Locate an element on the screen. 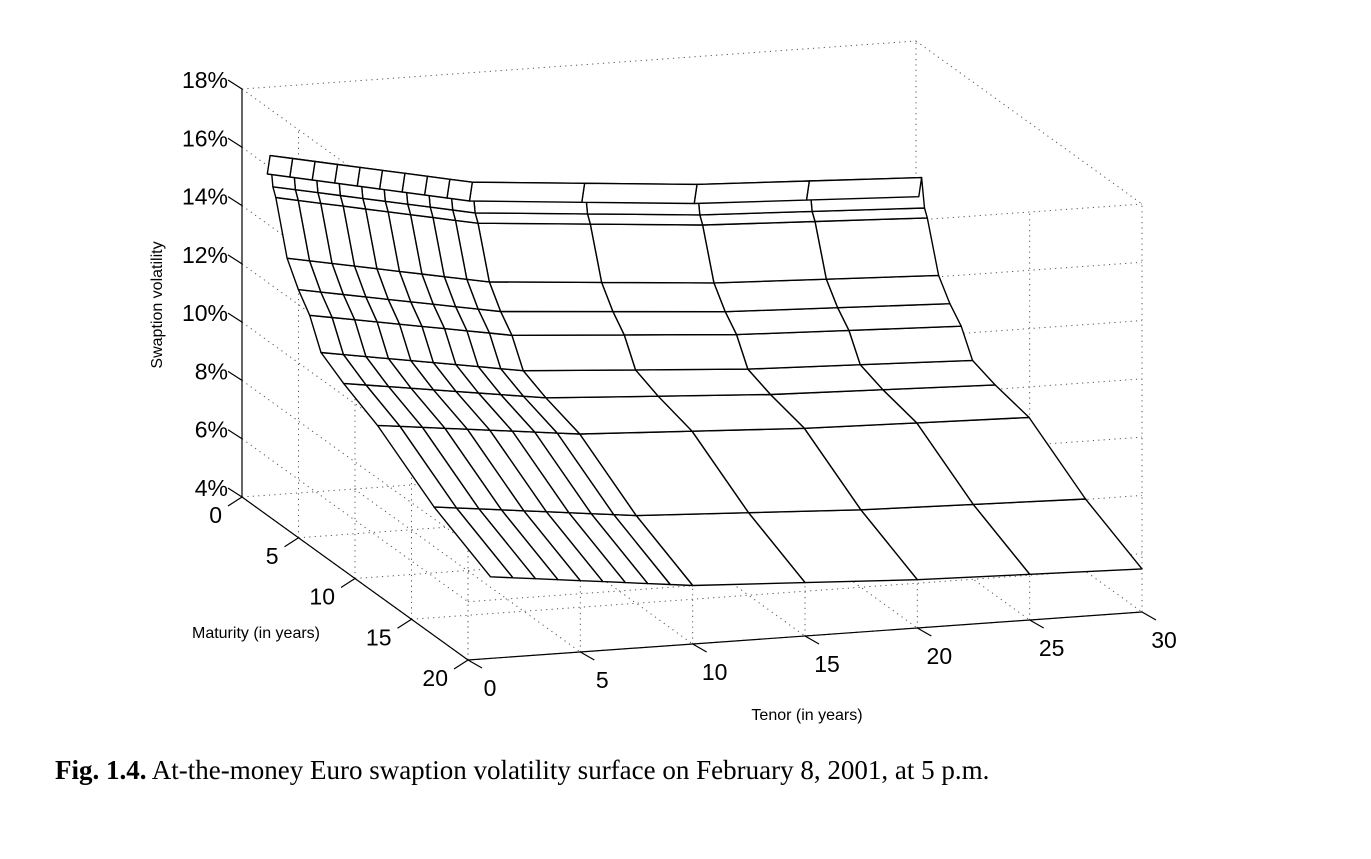  tenor-tick-label: 25 is located at coordinates (1052, 648).